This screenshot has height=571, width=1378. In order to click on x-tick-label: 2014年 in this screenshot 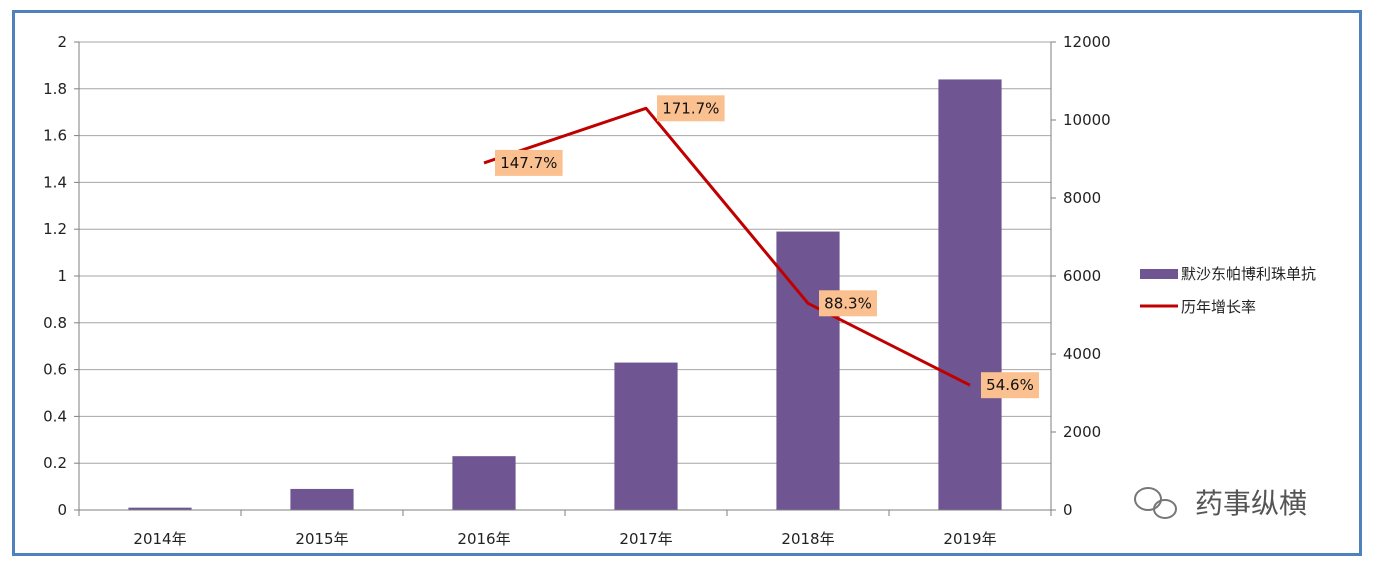, I will do `click(159, 539)`.